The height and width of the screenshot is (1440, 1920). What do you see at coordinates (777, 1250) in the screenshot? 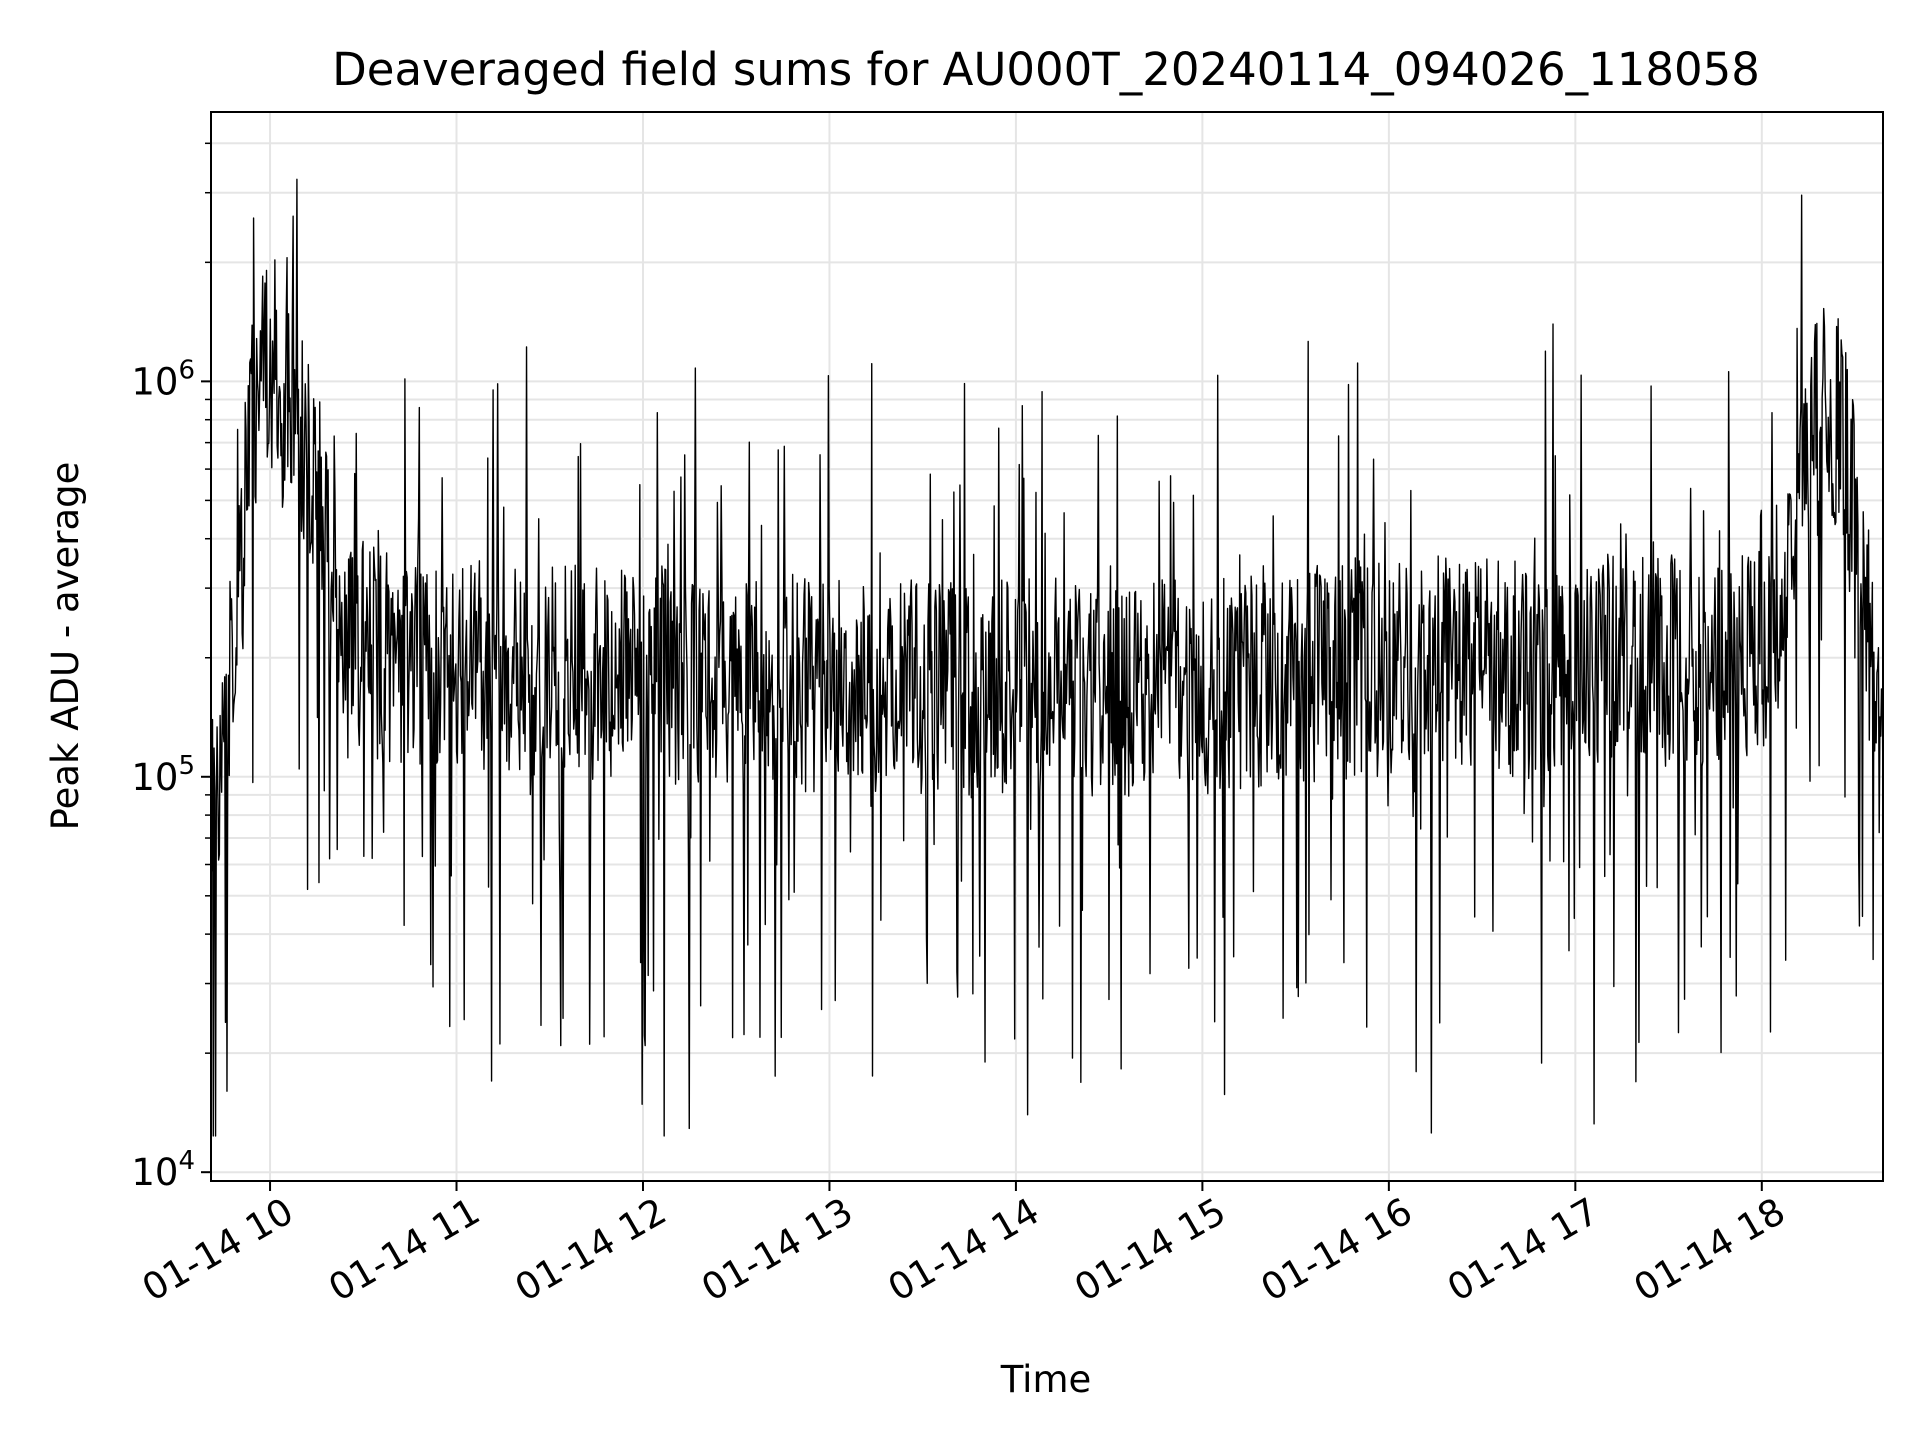
I see `x-tick-label: 01-14 13` at bounding box center [777, 1250].